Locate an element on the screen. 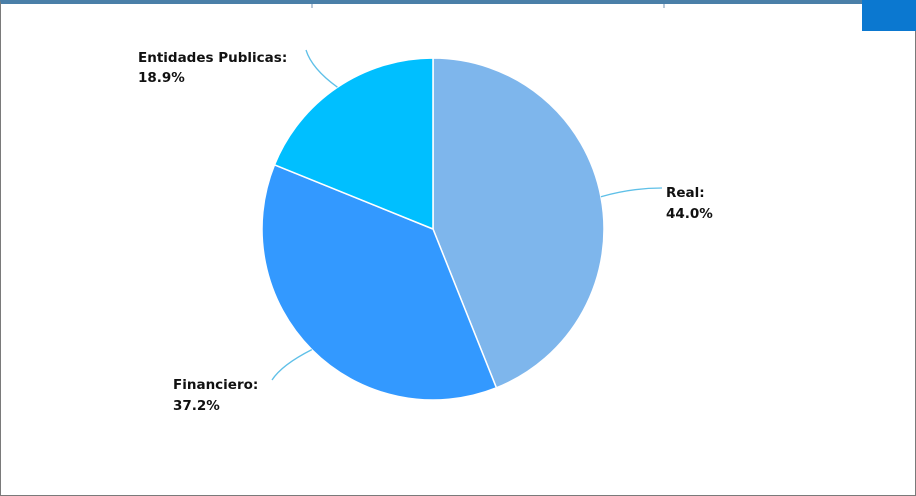 Image resolution: width=916 pixels, height=496 pixels. pie-slice-financiero is located at coordinates (379, 282).